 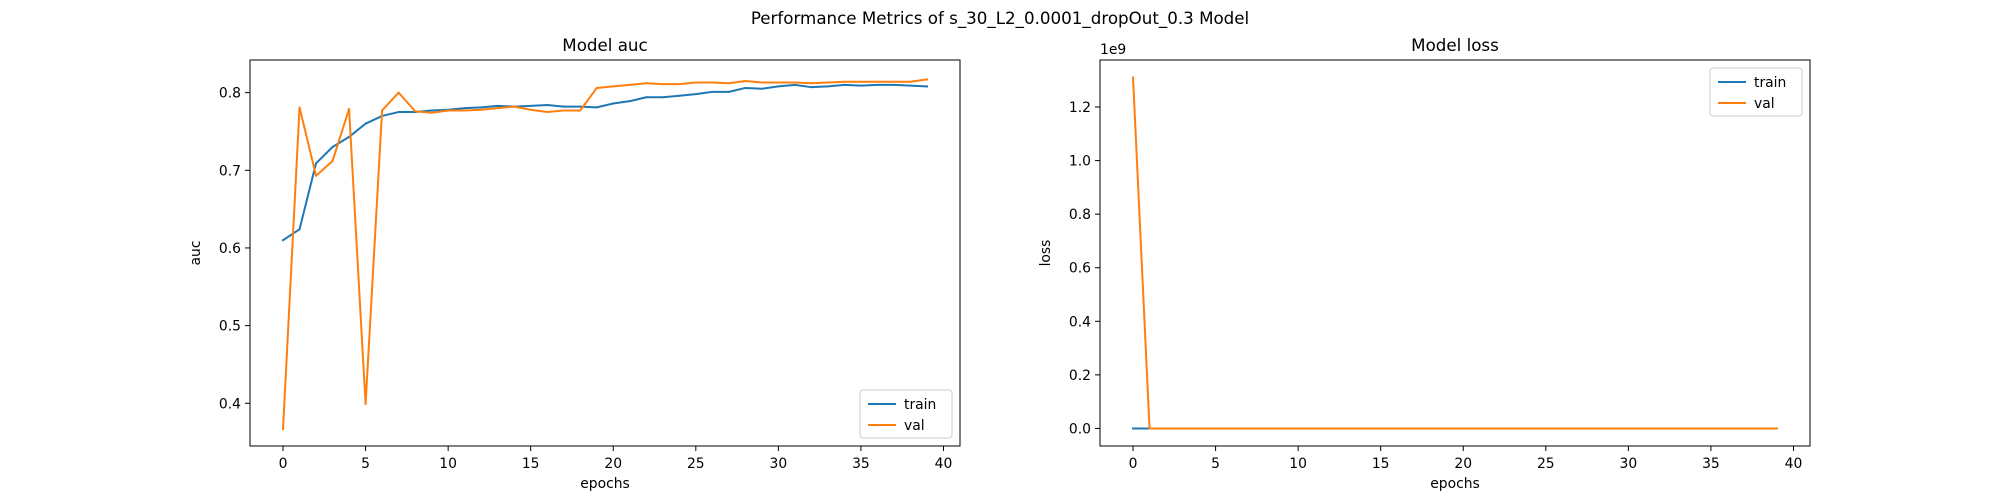 I want to click on chart-1-ytick-label: 0.8, so click(x=1080, y=215).